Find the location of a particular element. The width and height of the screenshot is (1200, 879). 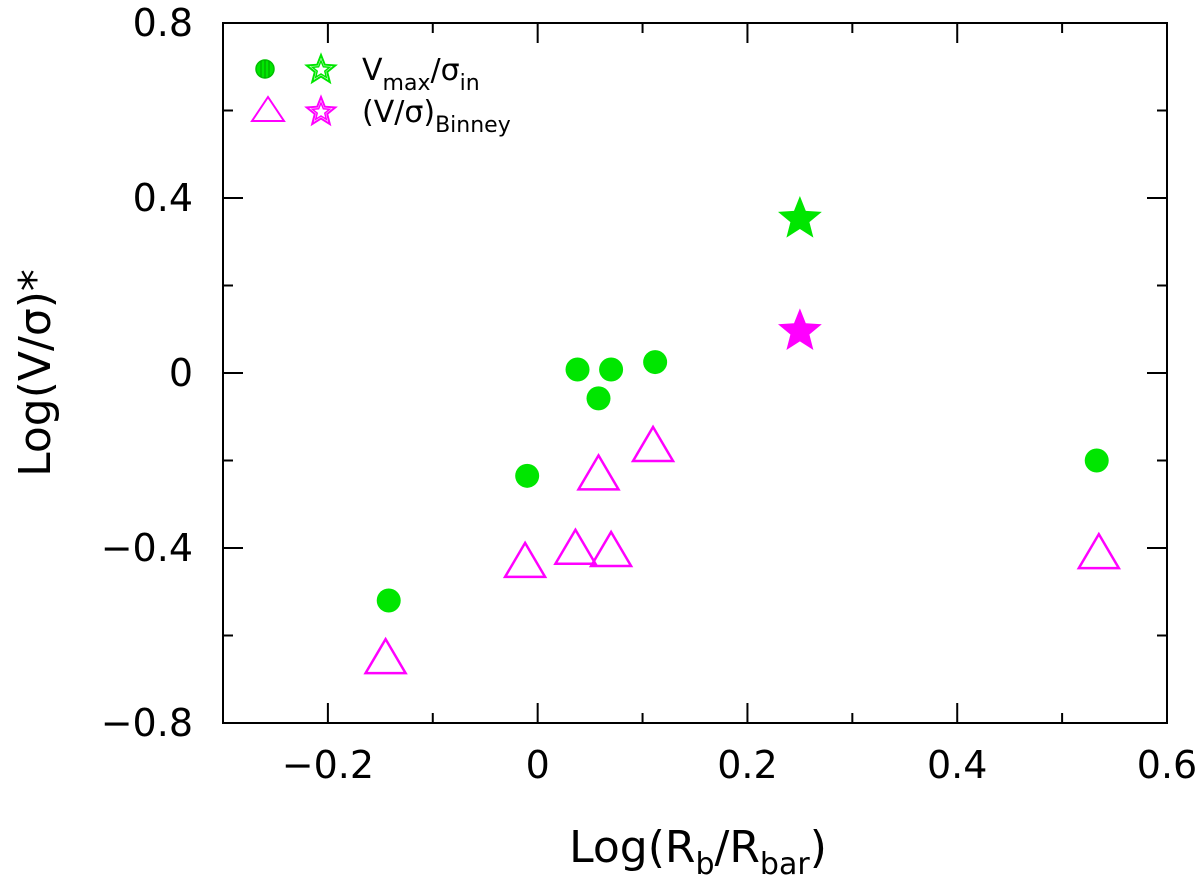

legend-star-magenta-icon is located at coordinates (321, 110).